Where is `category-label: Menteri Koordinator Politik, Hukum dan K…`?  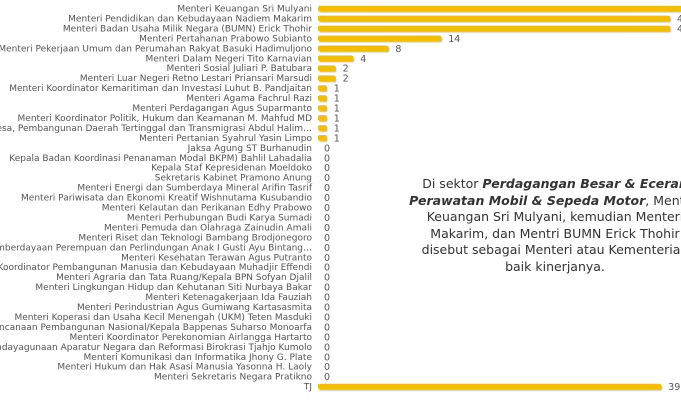
category-label: Menteri Koordinator Politik, Hukum dan K… is located at coordinates (165, 119).